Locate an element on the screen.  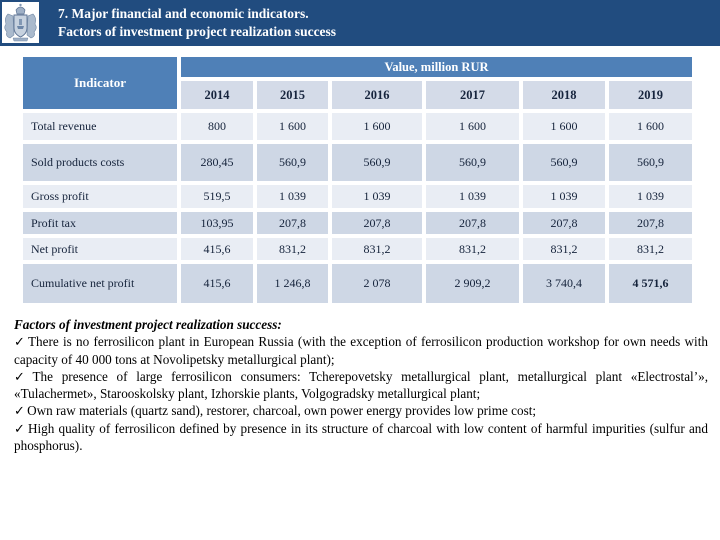
year-header-2014: 2014 is located at coordinates (217, 95).